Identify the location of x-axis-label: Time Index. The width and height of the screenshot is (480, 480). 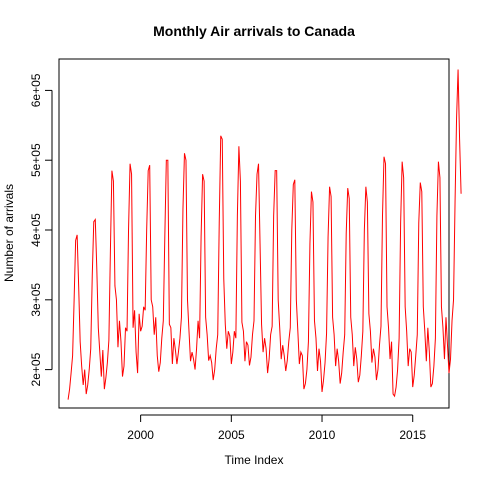
(254, 460).